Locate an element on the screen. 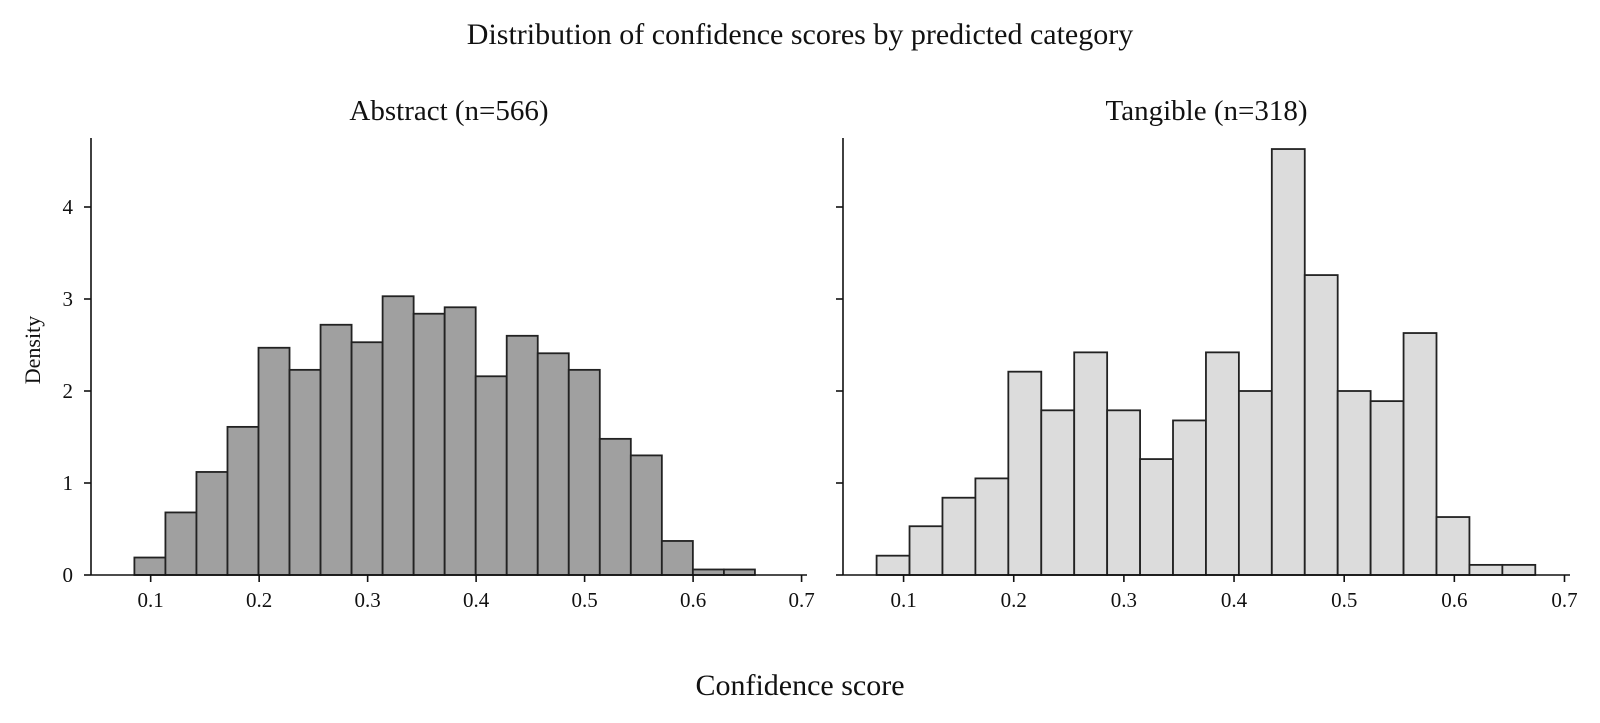 This screenshot has width=1600, height=723. y-tick-label: 0 is located at coordinates (68, 575).